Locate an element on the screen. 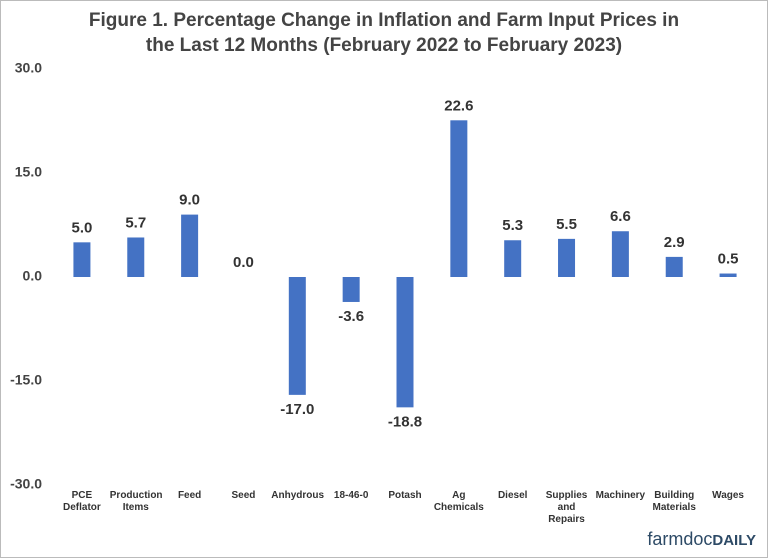 The height and width of the screenshot is (558, 768). x-tick-label: Wages is located at coordinates (728, 495).